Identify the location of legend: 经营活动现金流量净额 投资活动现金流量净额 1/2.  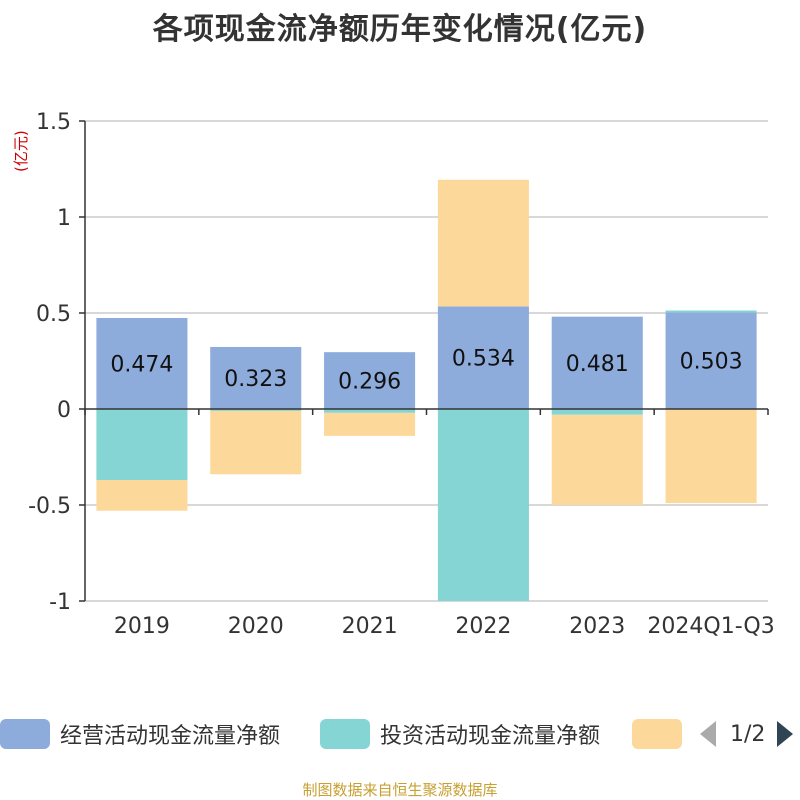
(400, 736).